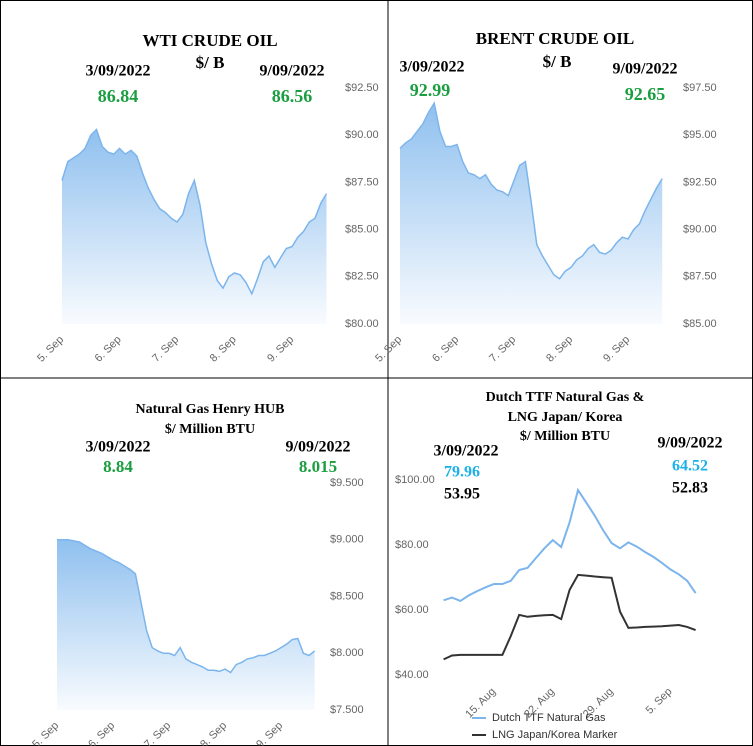 The width and height of the screenshot is (753, 746). Describe the element at coordinates (700, 135) in the screenshot. I see `y-tick-label: $95.00` at that location.